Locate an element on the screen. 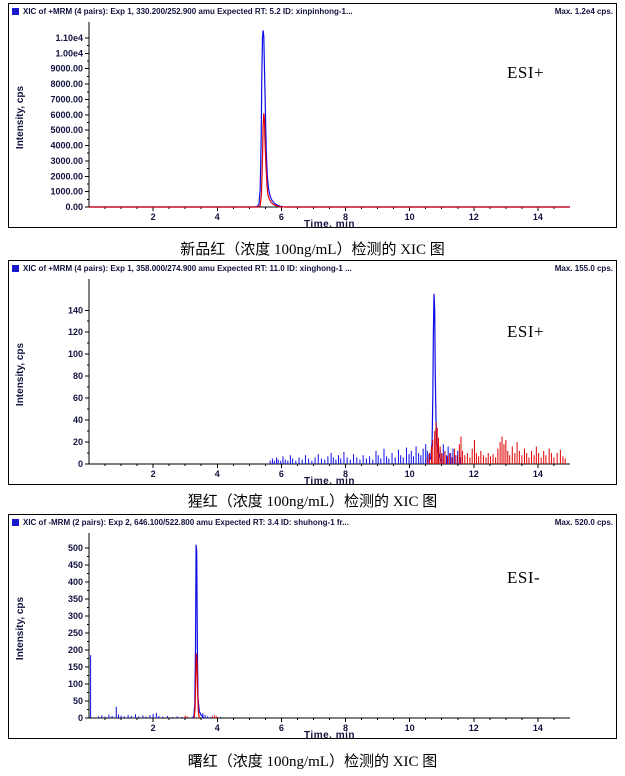 This screenshot has width=625, height=776. caption-xinpinhong: 新品红（浓度 100ng/mL）检测的 XIC 图 is located at coordinates (312, 250).